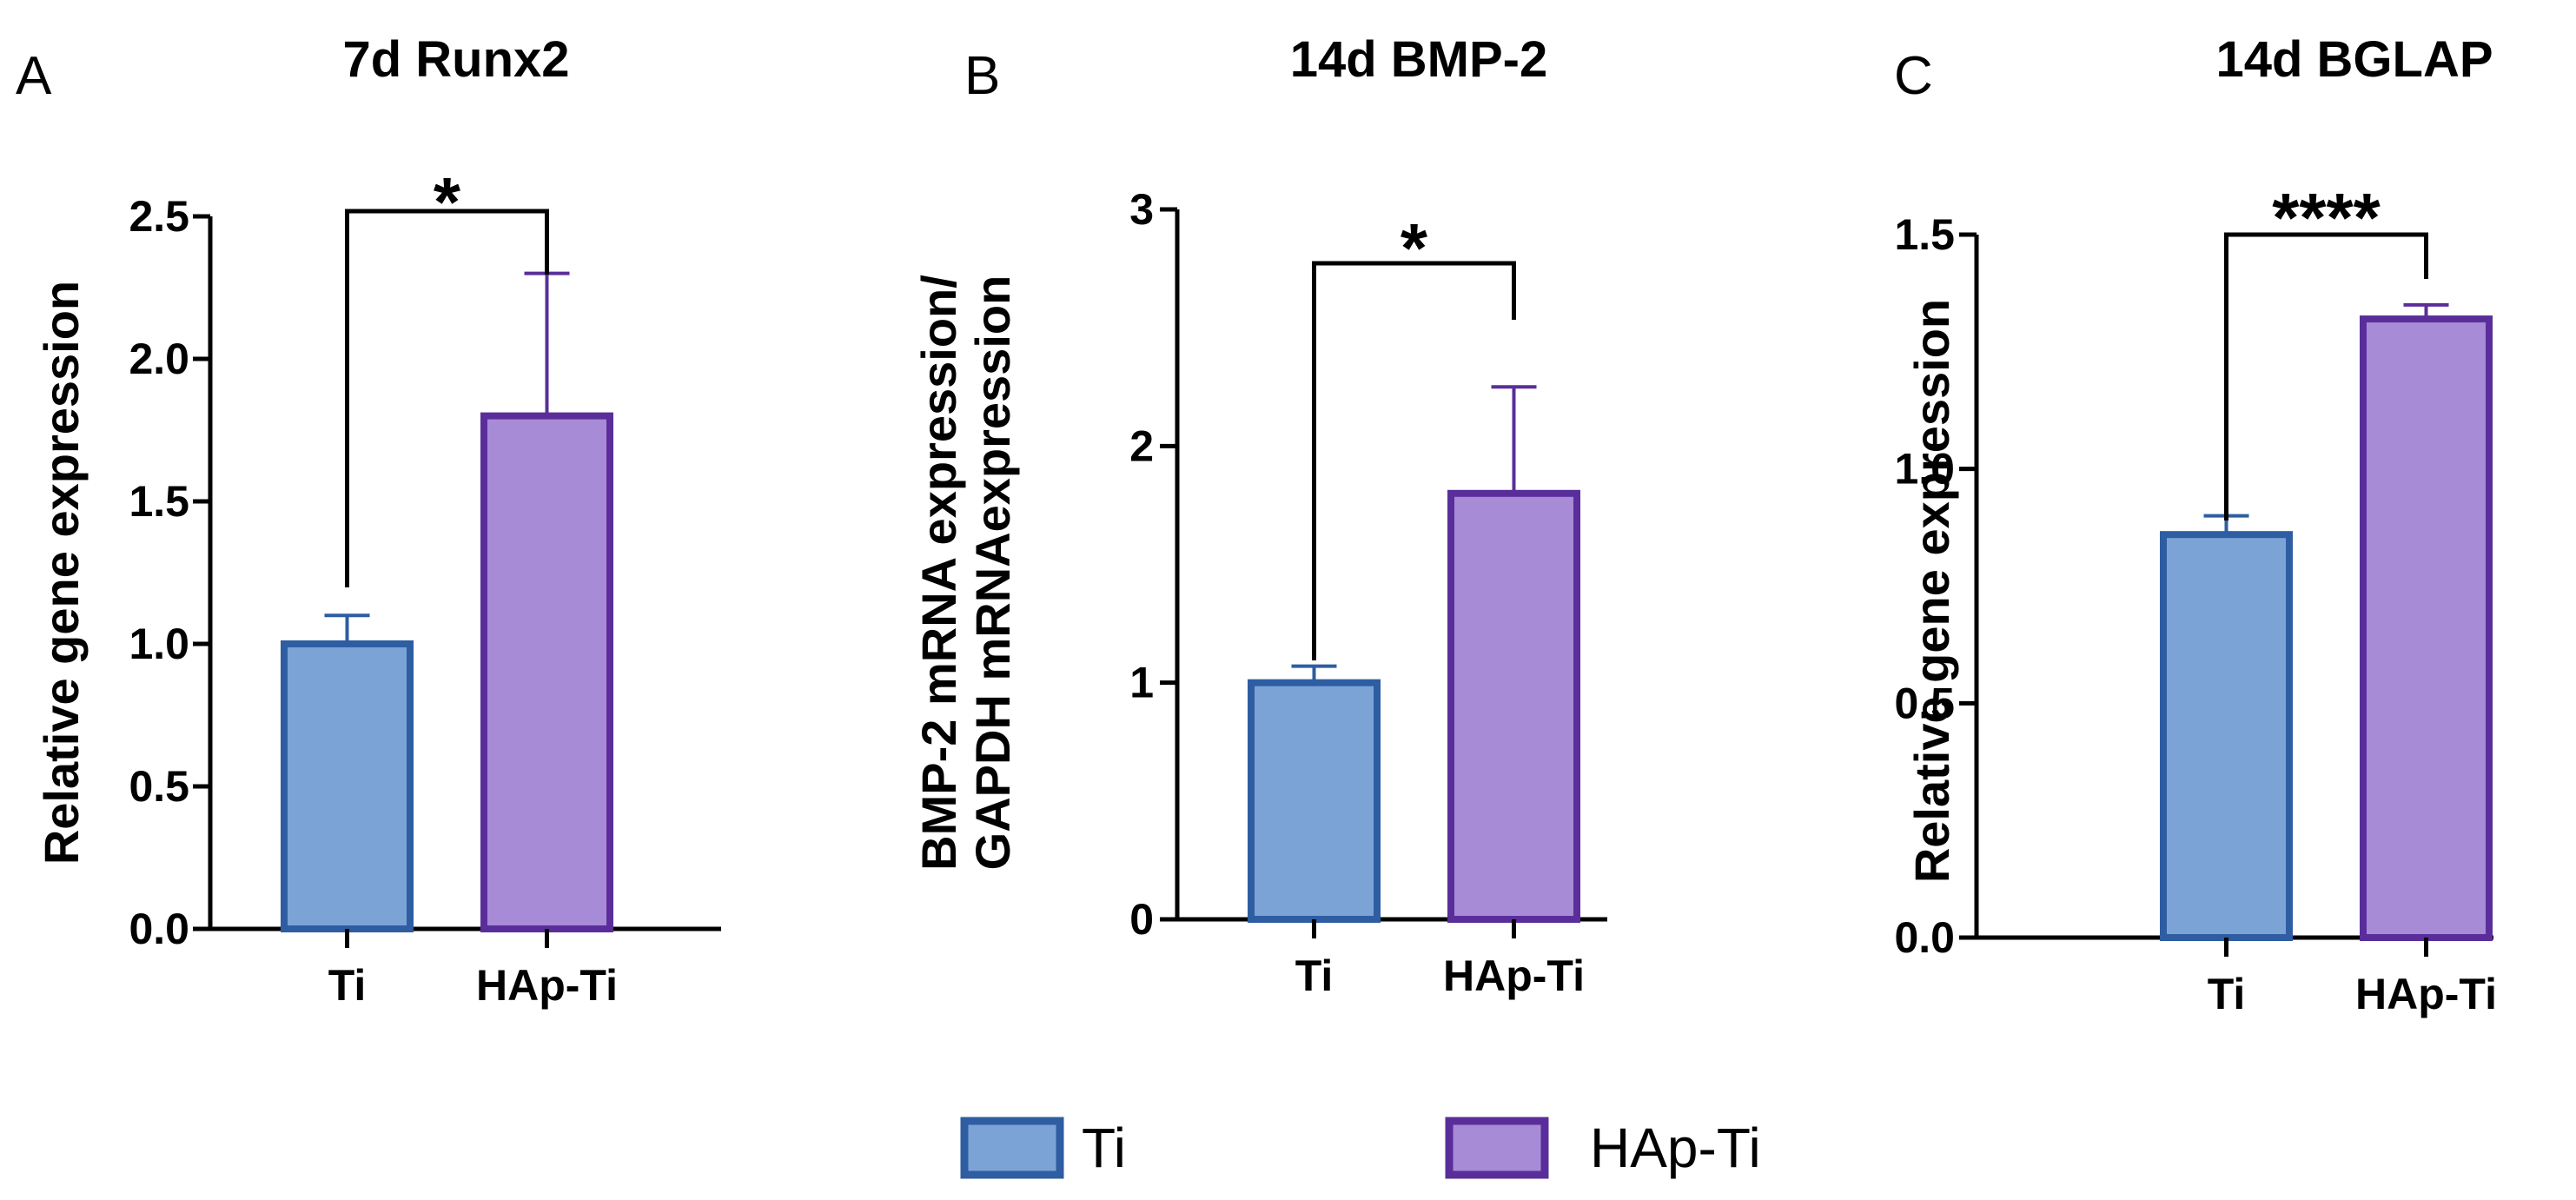 The height and width of the screenshot is (1200, 2576). I want to click on legend-swatch-ti, so click(1012, 1148).